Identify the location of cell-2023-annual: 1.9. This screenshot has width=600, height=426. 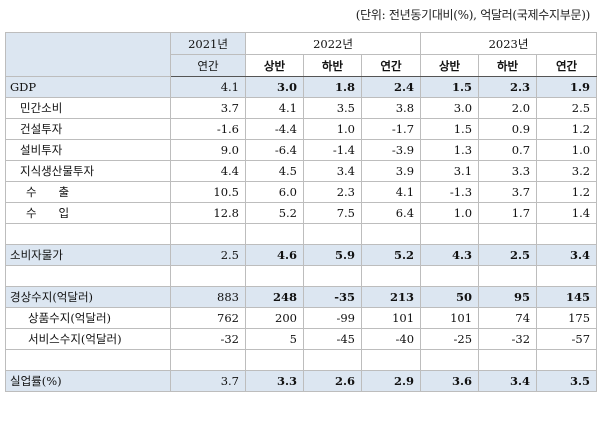
(567, 87).